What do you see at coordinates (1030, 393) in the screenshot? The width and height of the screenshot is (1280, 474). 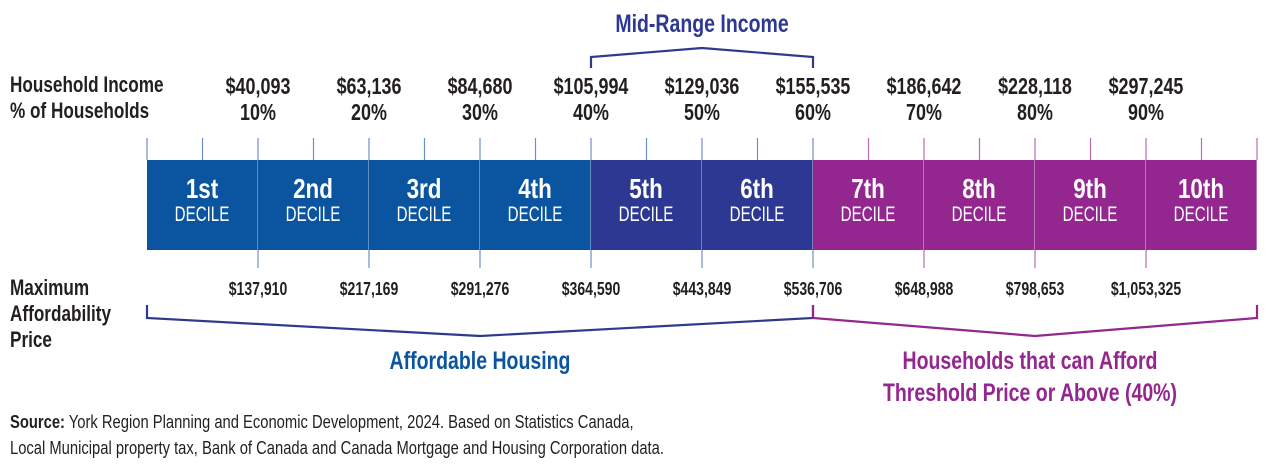 I see `above-threshold-label-line2: Threshold Price or Above (40%)` at bounding box center [1030, 393].